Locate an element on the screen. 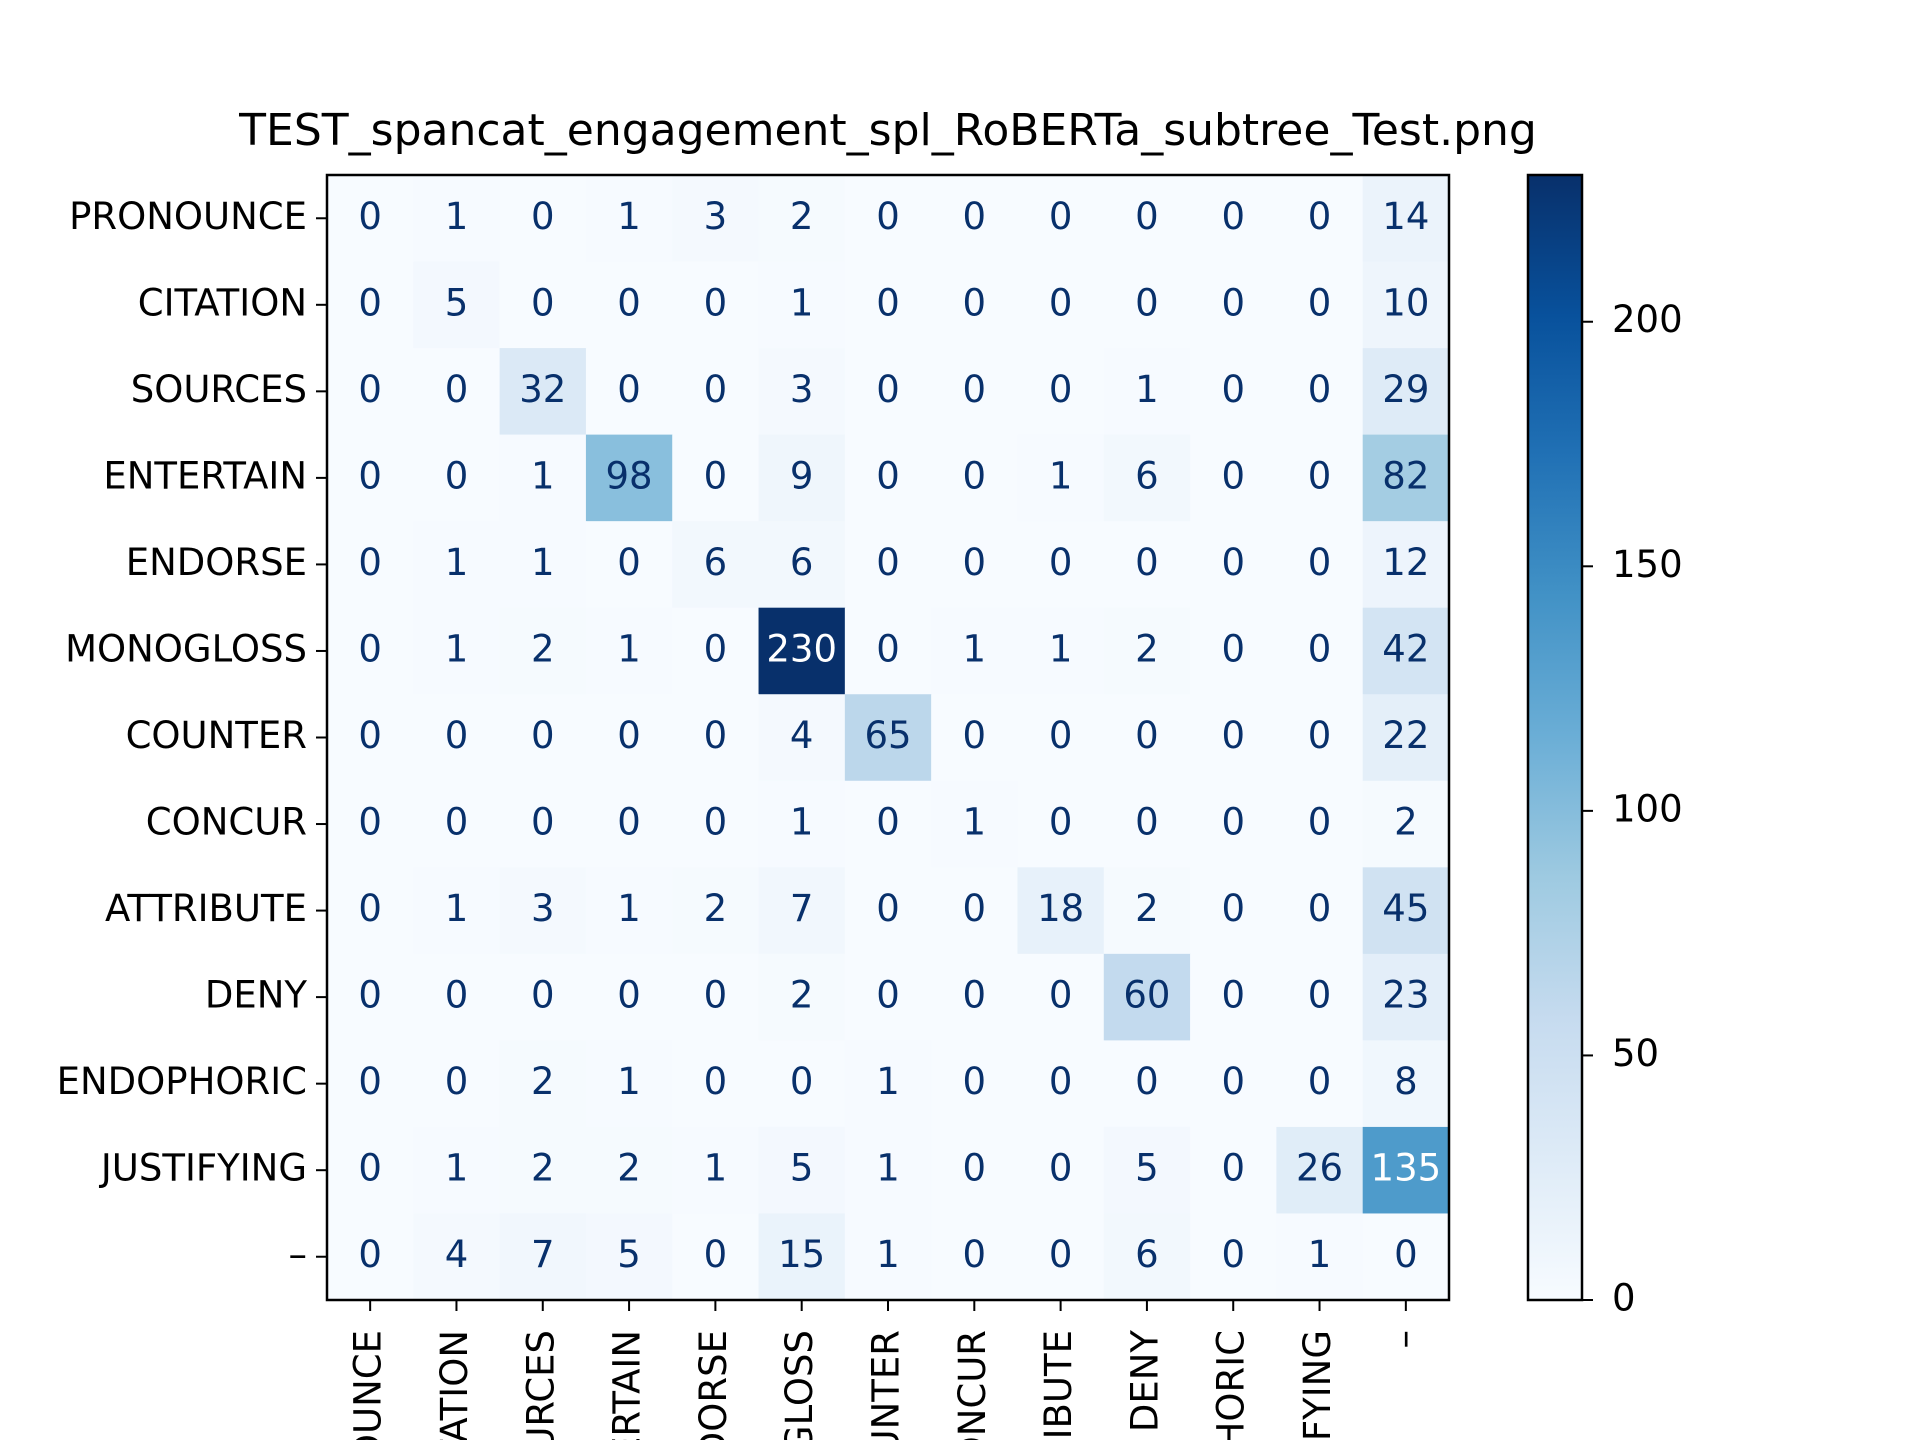  cell-label: 3 is located at coordinates (802, 389).